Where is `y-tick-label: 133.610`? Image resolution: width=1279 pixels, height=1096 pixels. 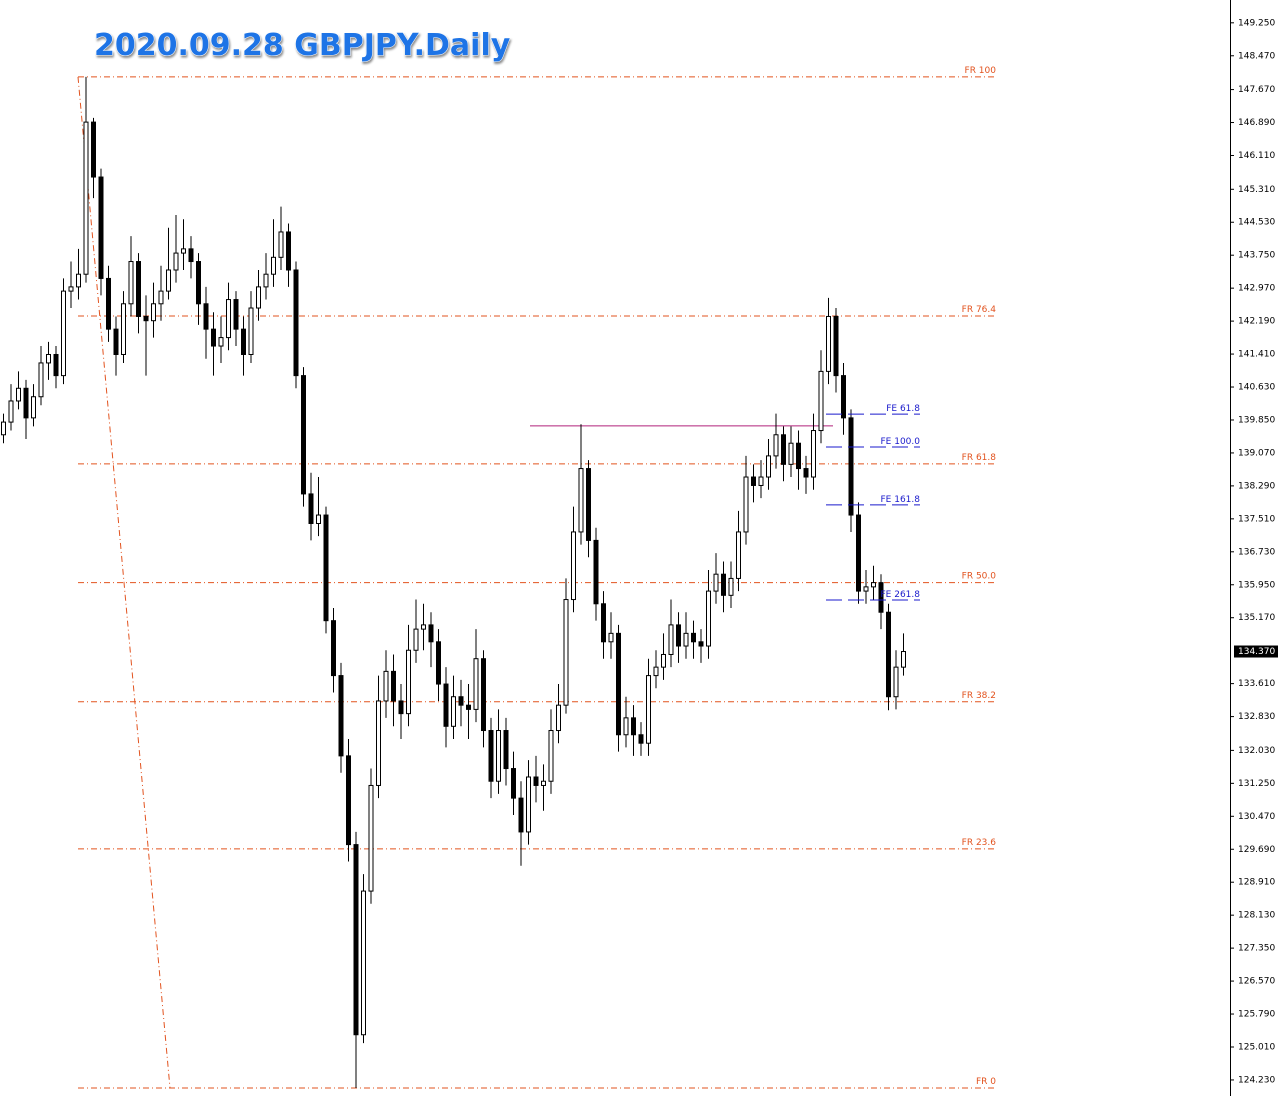
y-tick-label: 133.610 is located at coordinates (1256, 684).